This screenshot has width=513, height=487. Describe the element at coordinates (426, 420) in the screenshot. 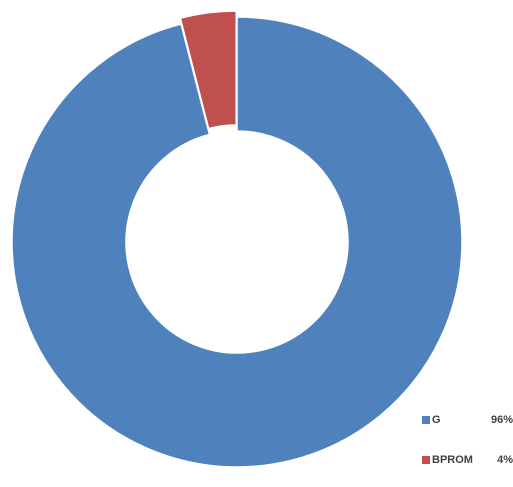

I see `legend-swatch-g` at that location.